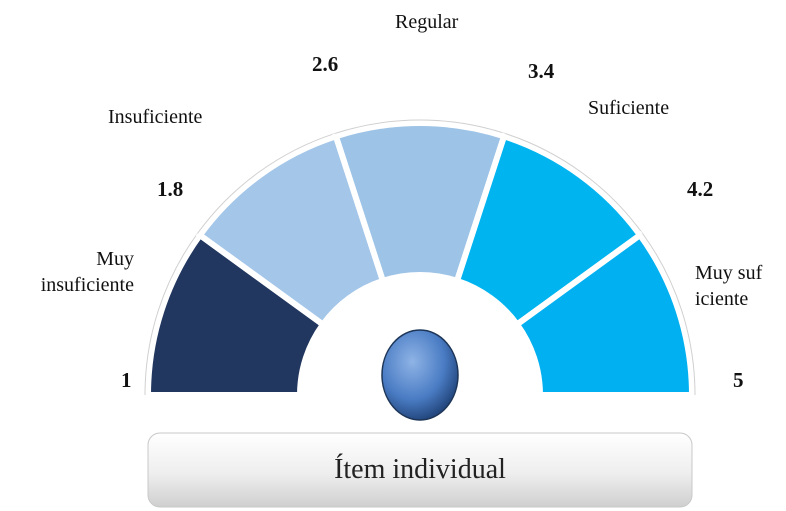 This screenshot has width=786, height=511. What do you see at coordinates (738, 380) in the screenshot?
I see `scale-tick-label: 5` at bounding box center [738, 380].